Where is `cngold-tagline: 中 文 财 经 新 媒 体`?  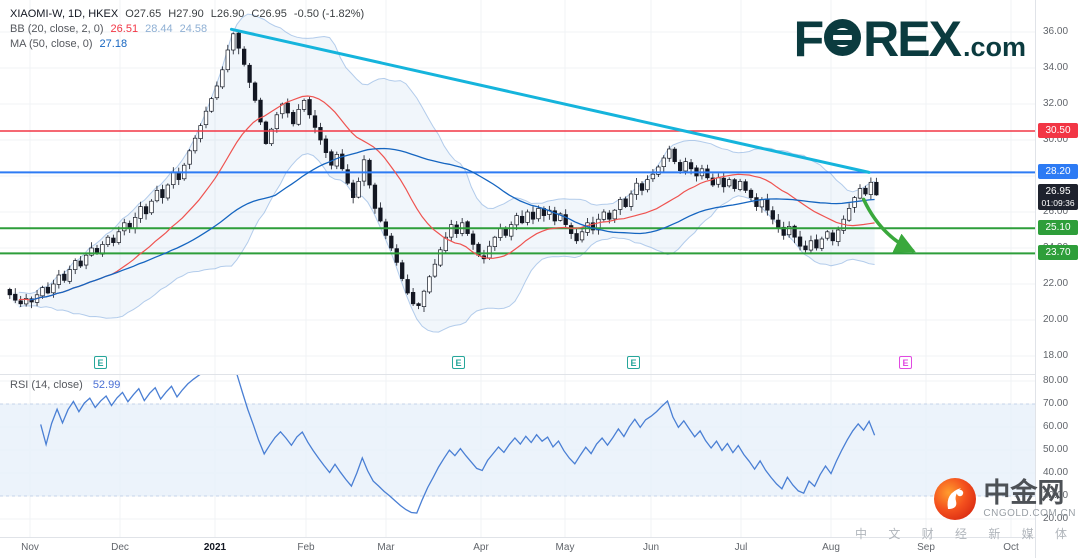
cngold-tagline: 中 文 财 经 新 媒 体 is located at coordinates (965, 534).